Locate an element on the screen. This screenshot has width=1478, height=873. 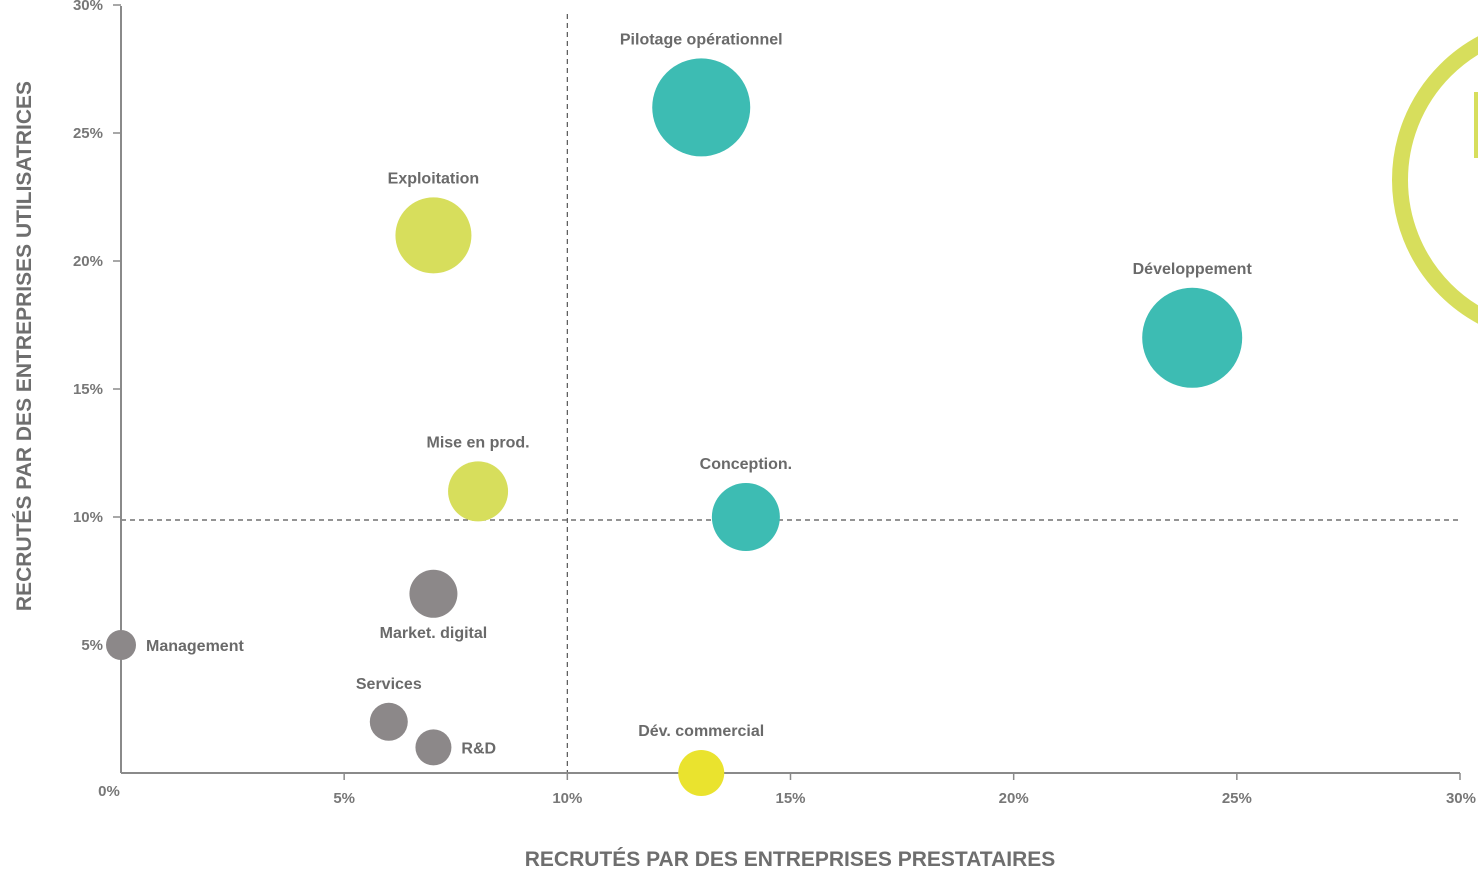
x-tick-label: 15% is located at coordinates (790, 798).